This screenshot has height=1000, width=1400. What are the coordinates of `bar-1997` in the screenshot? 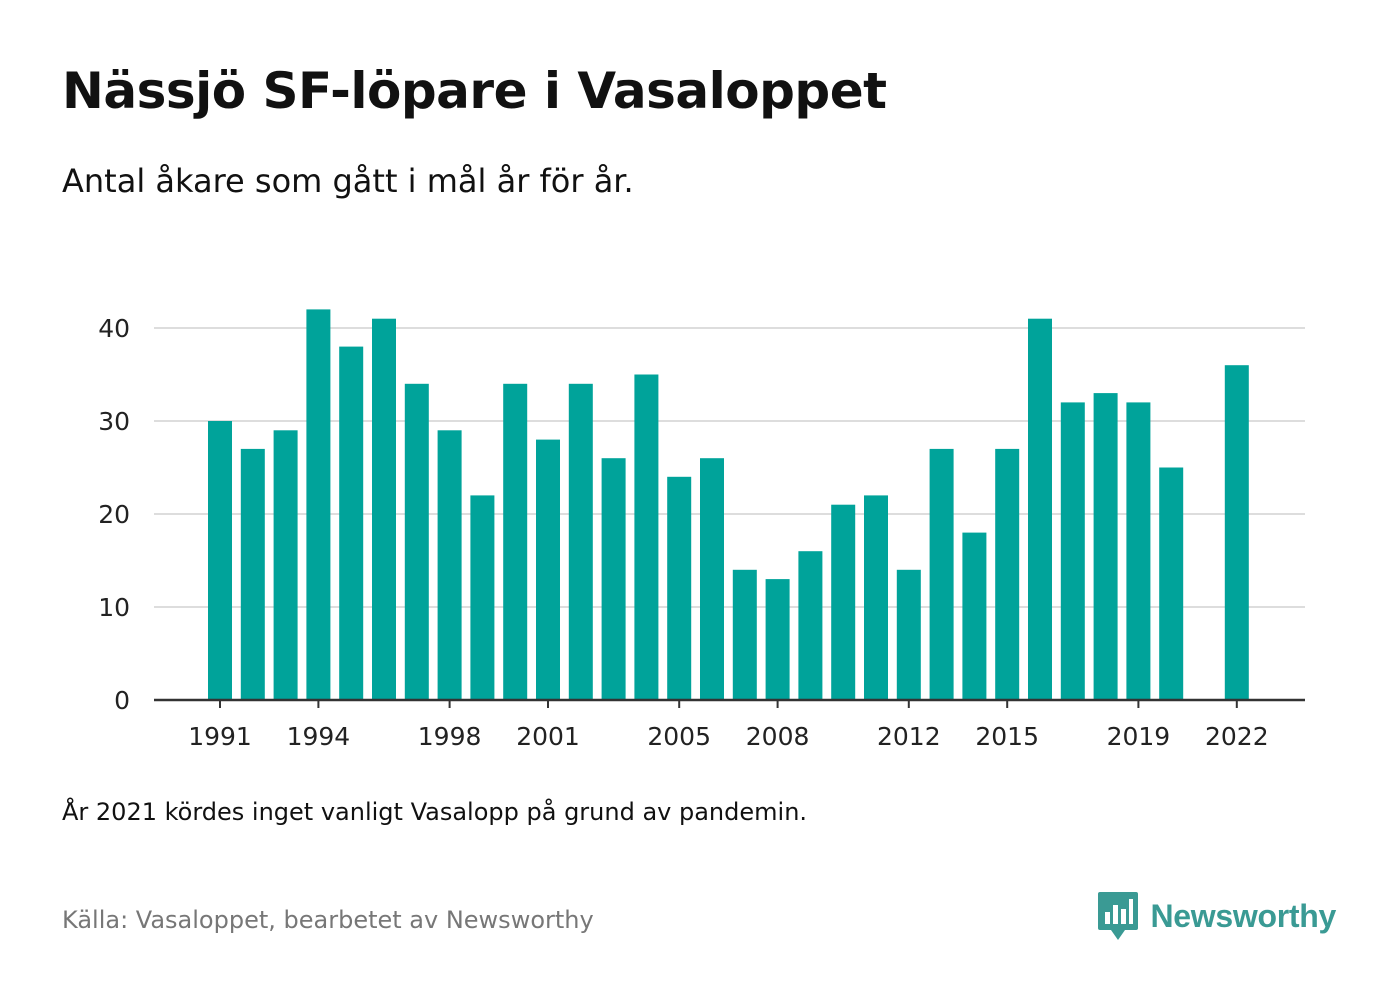 It's located at (416, 541).